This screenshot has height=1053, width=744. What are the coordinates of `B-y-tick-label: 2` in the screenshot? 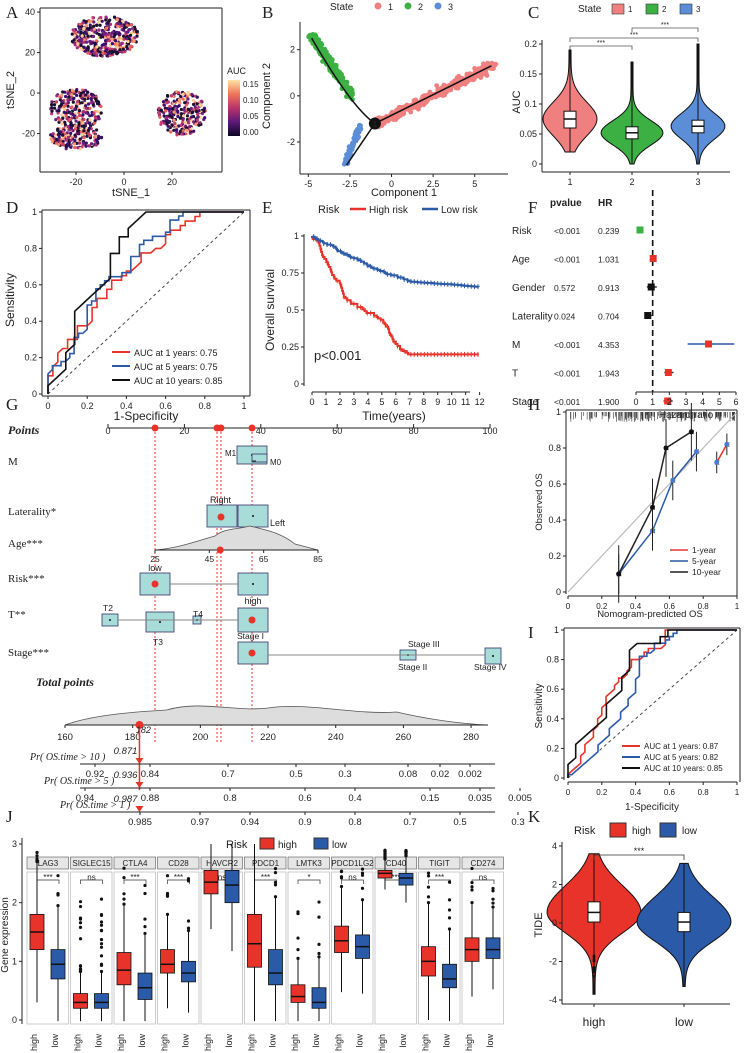 It's located at (292, 50).